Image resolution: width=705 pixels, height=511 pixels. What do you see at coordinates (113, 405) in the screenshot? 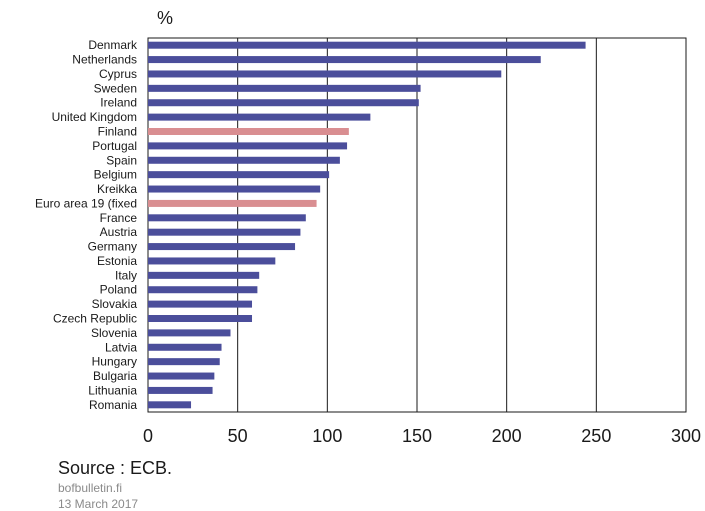
I see `category-label: Romania` at bounding box center [113, 405].